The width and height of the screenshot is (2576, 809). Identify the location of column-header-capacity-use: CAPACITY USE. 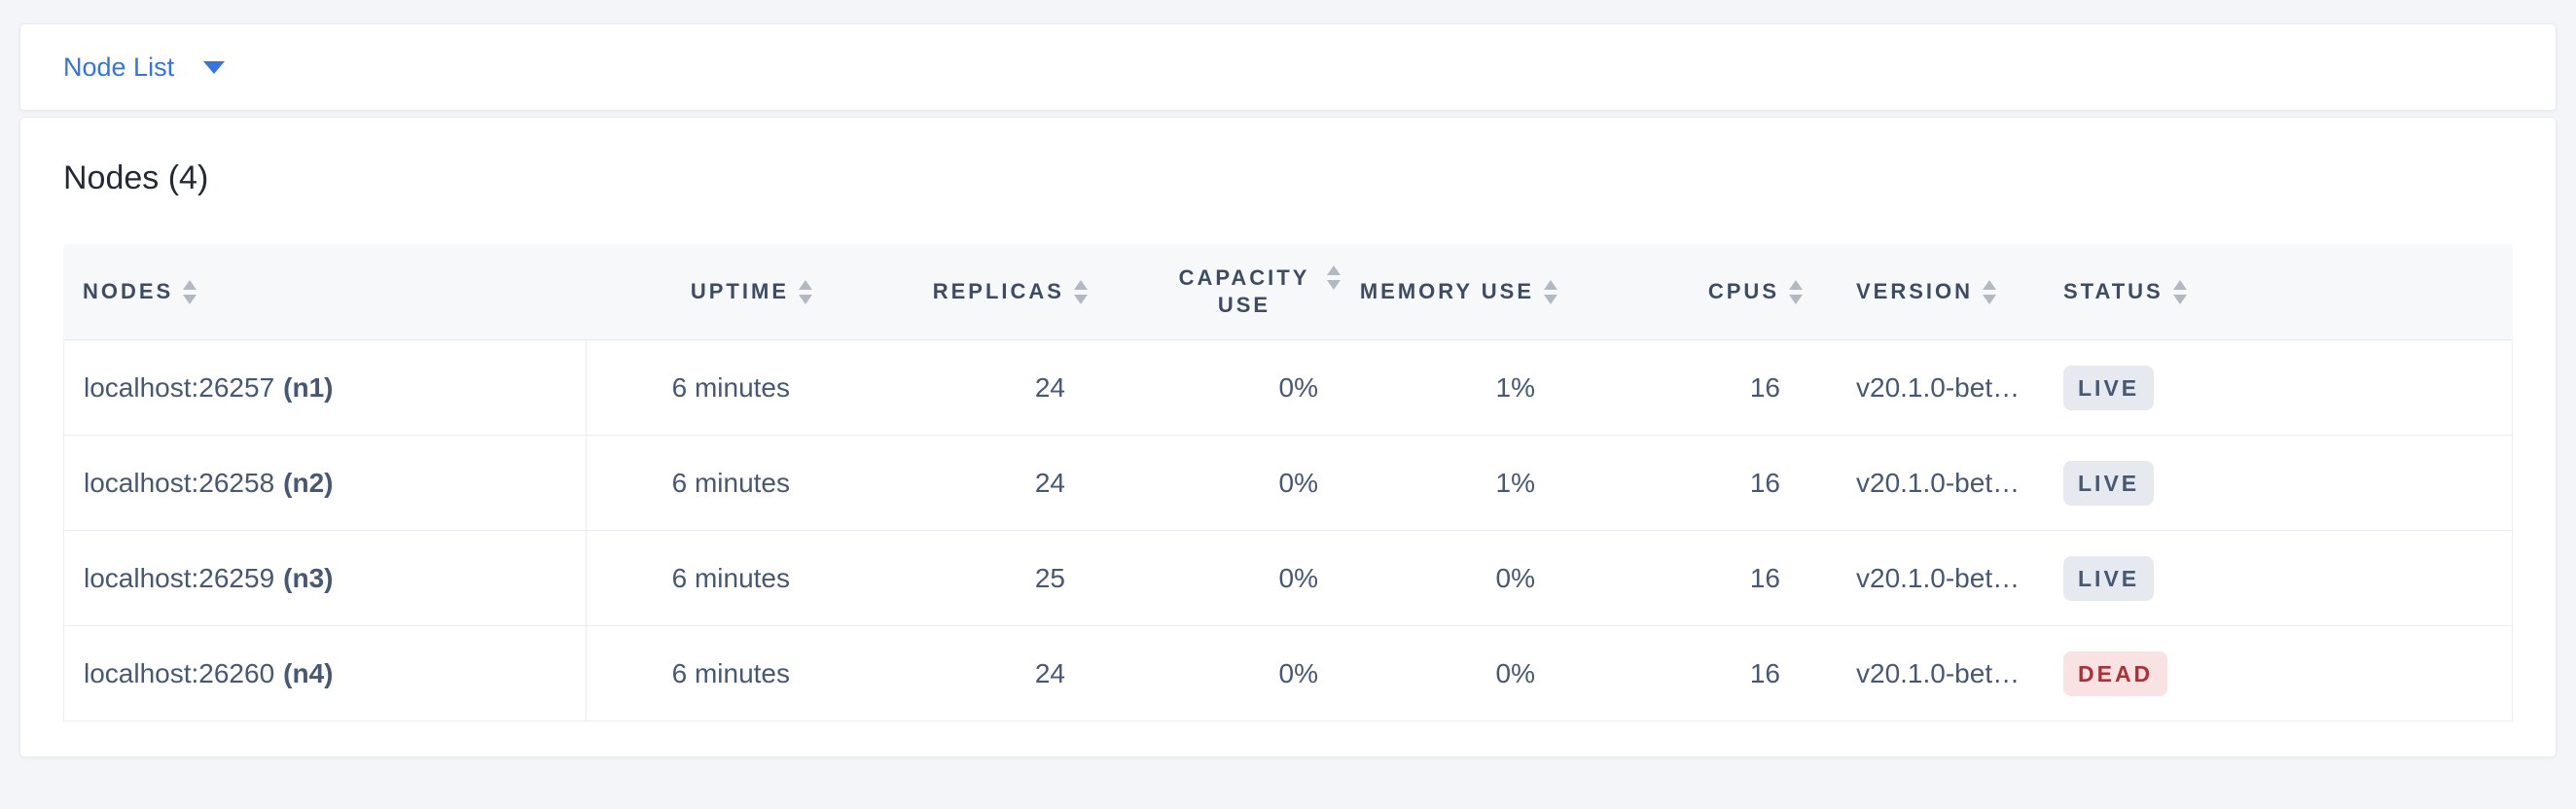
(1214, 292).